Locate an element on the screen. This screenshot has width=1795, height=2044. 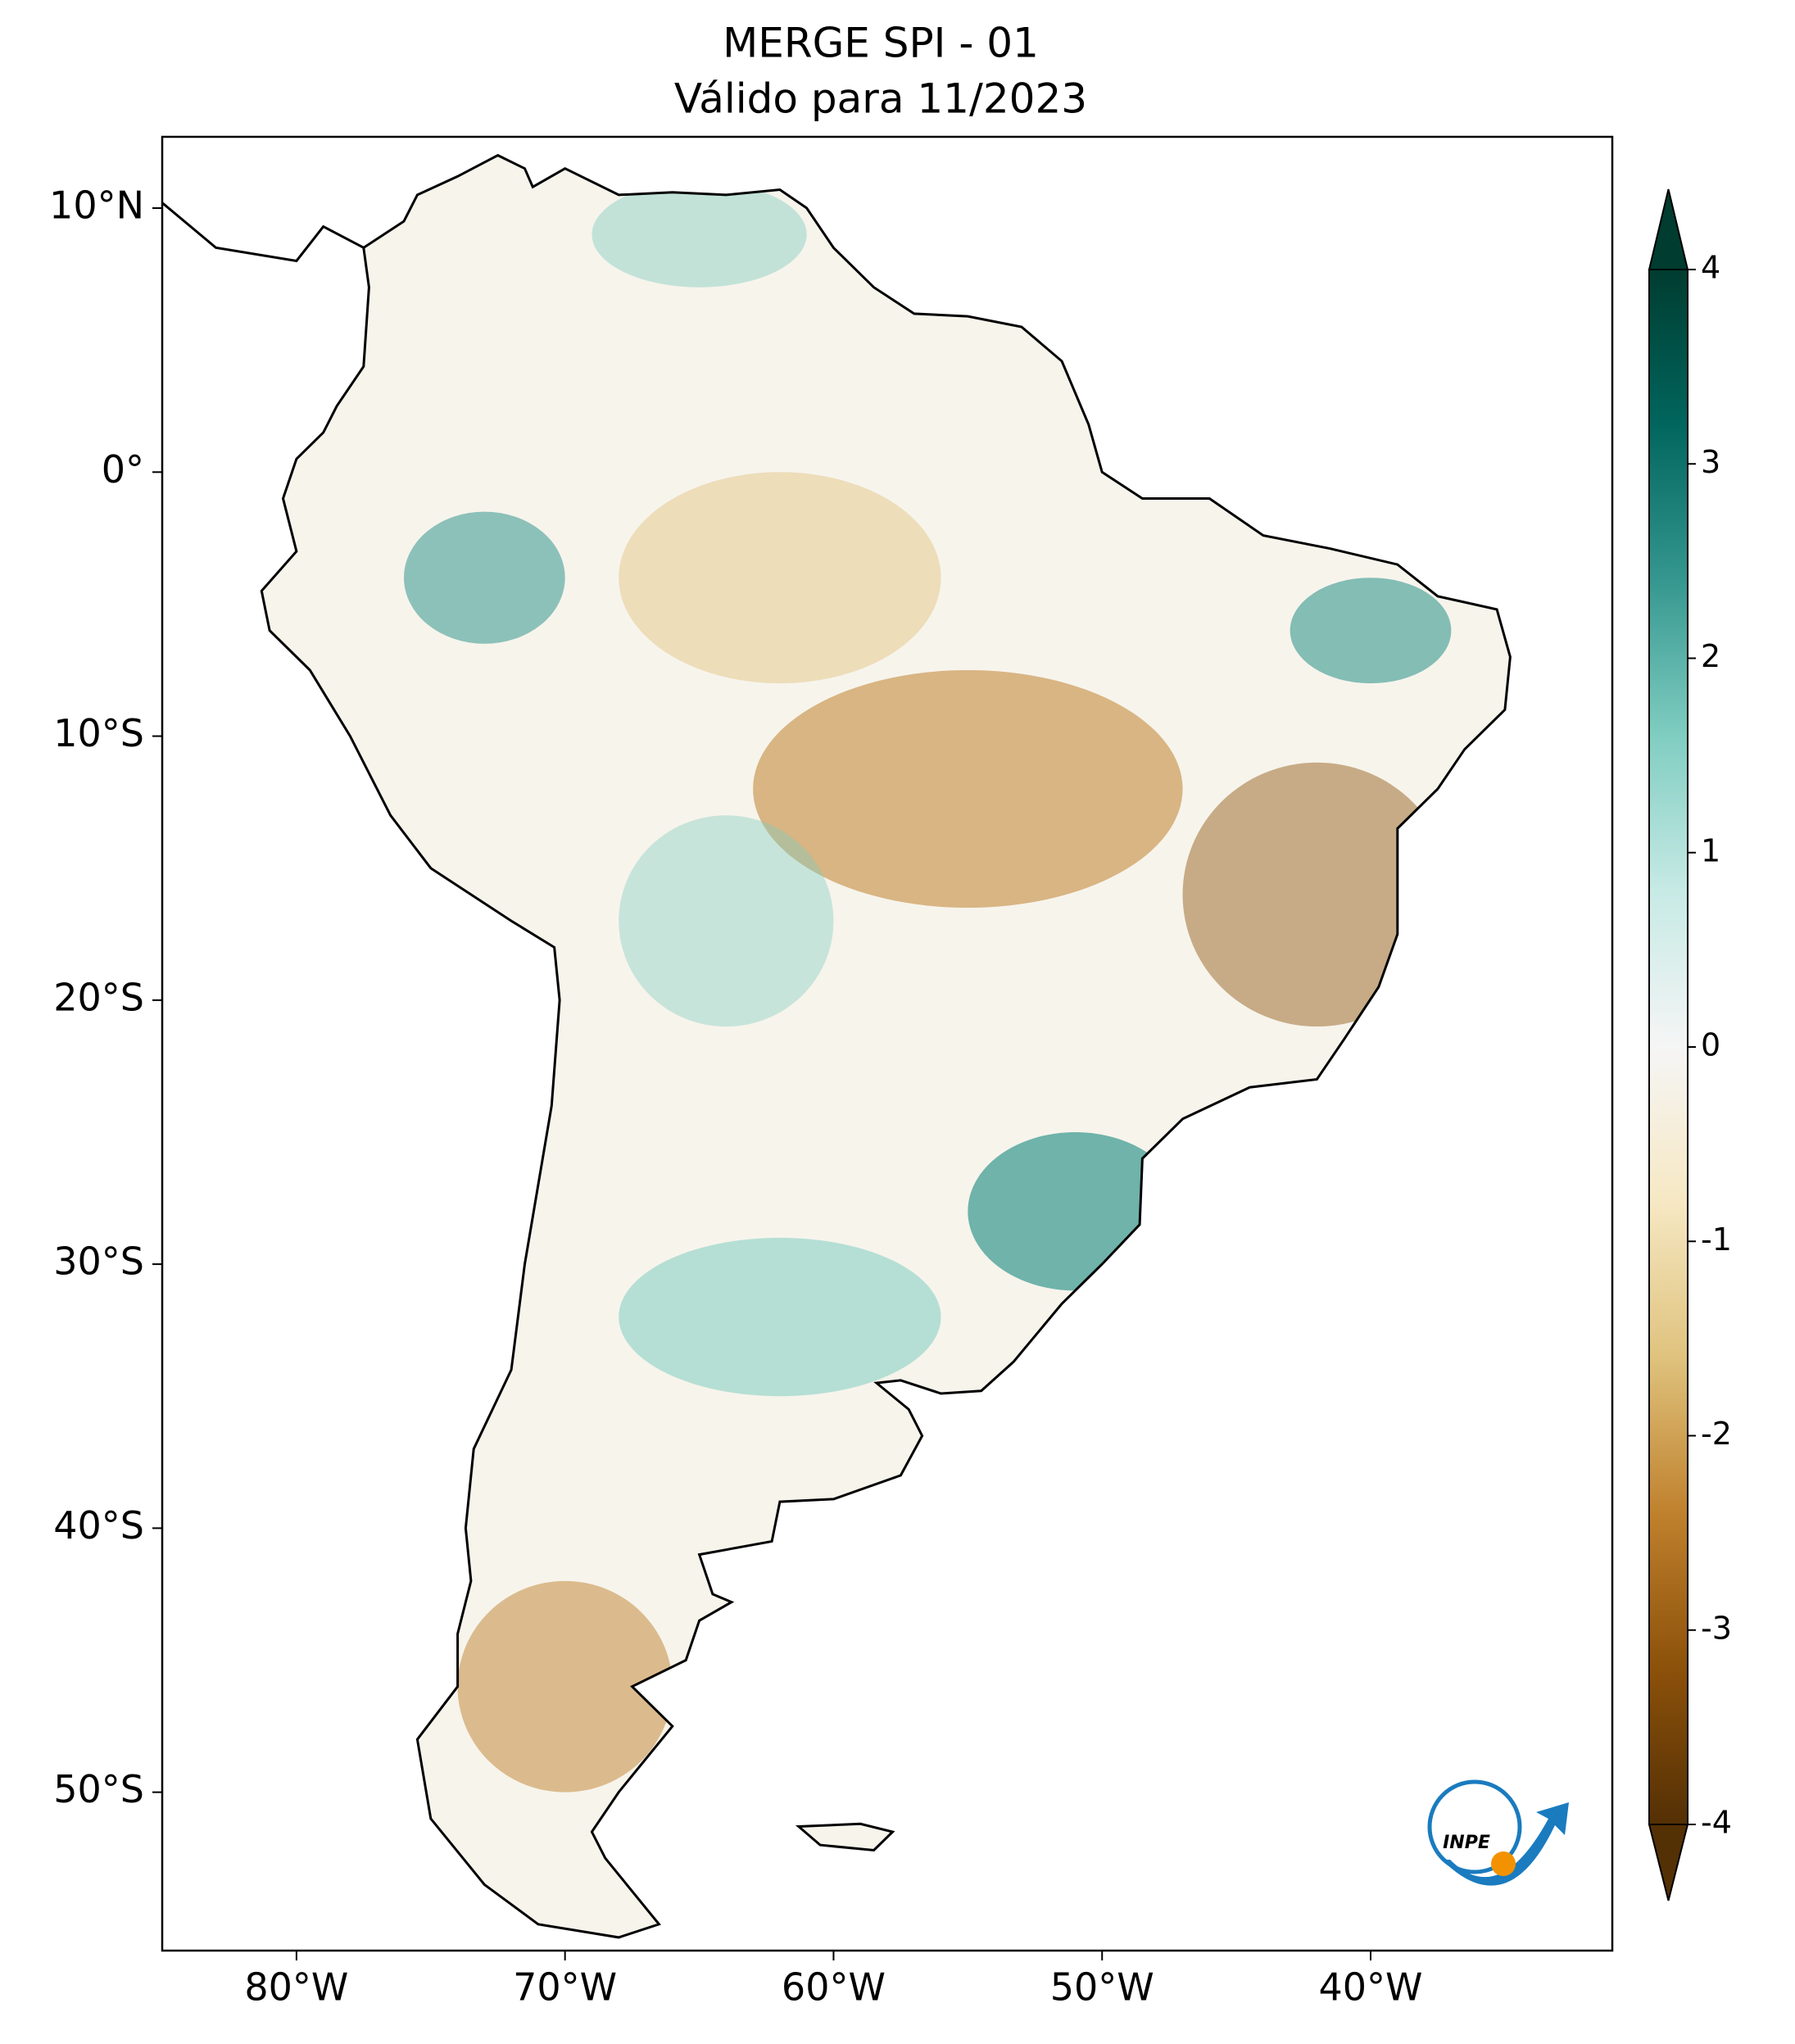
x-tick-label: 40°W is located at coordinates (1370, 1987).